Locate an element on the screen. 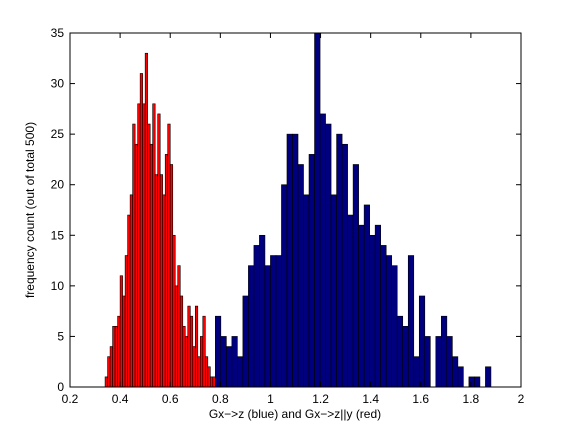 The image size is (579, 436). y-tick-label: 10 is located at coordinates (58, 286).